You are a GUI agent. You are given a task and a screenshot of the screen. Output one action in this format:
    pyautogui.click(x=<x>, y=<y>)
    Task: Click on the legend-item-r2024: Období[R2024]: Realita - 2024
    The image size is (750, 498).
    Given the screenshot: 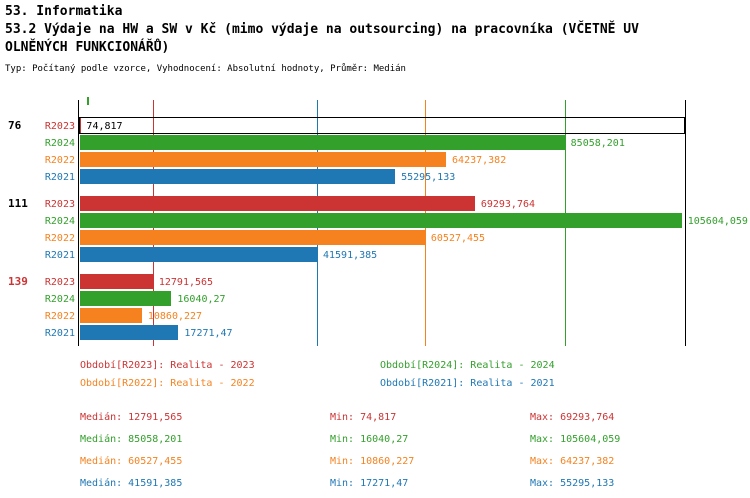 What is the action you would take?
    pyautogui.click(x=467, y=365)
    